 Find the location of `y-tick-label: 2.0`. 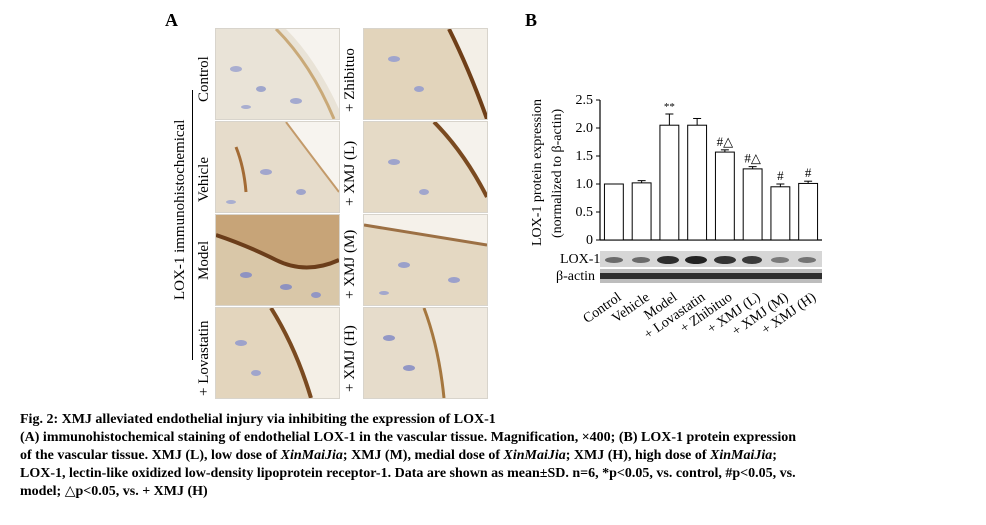

y-tick-label: 2.0 is located at coordinates (585, 128).